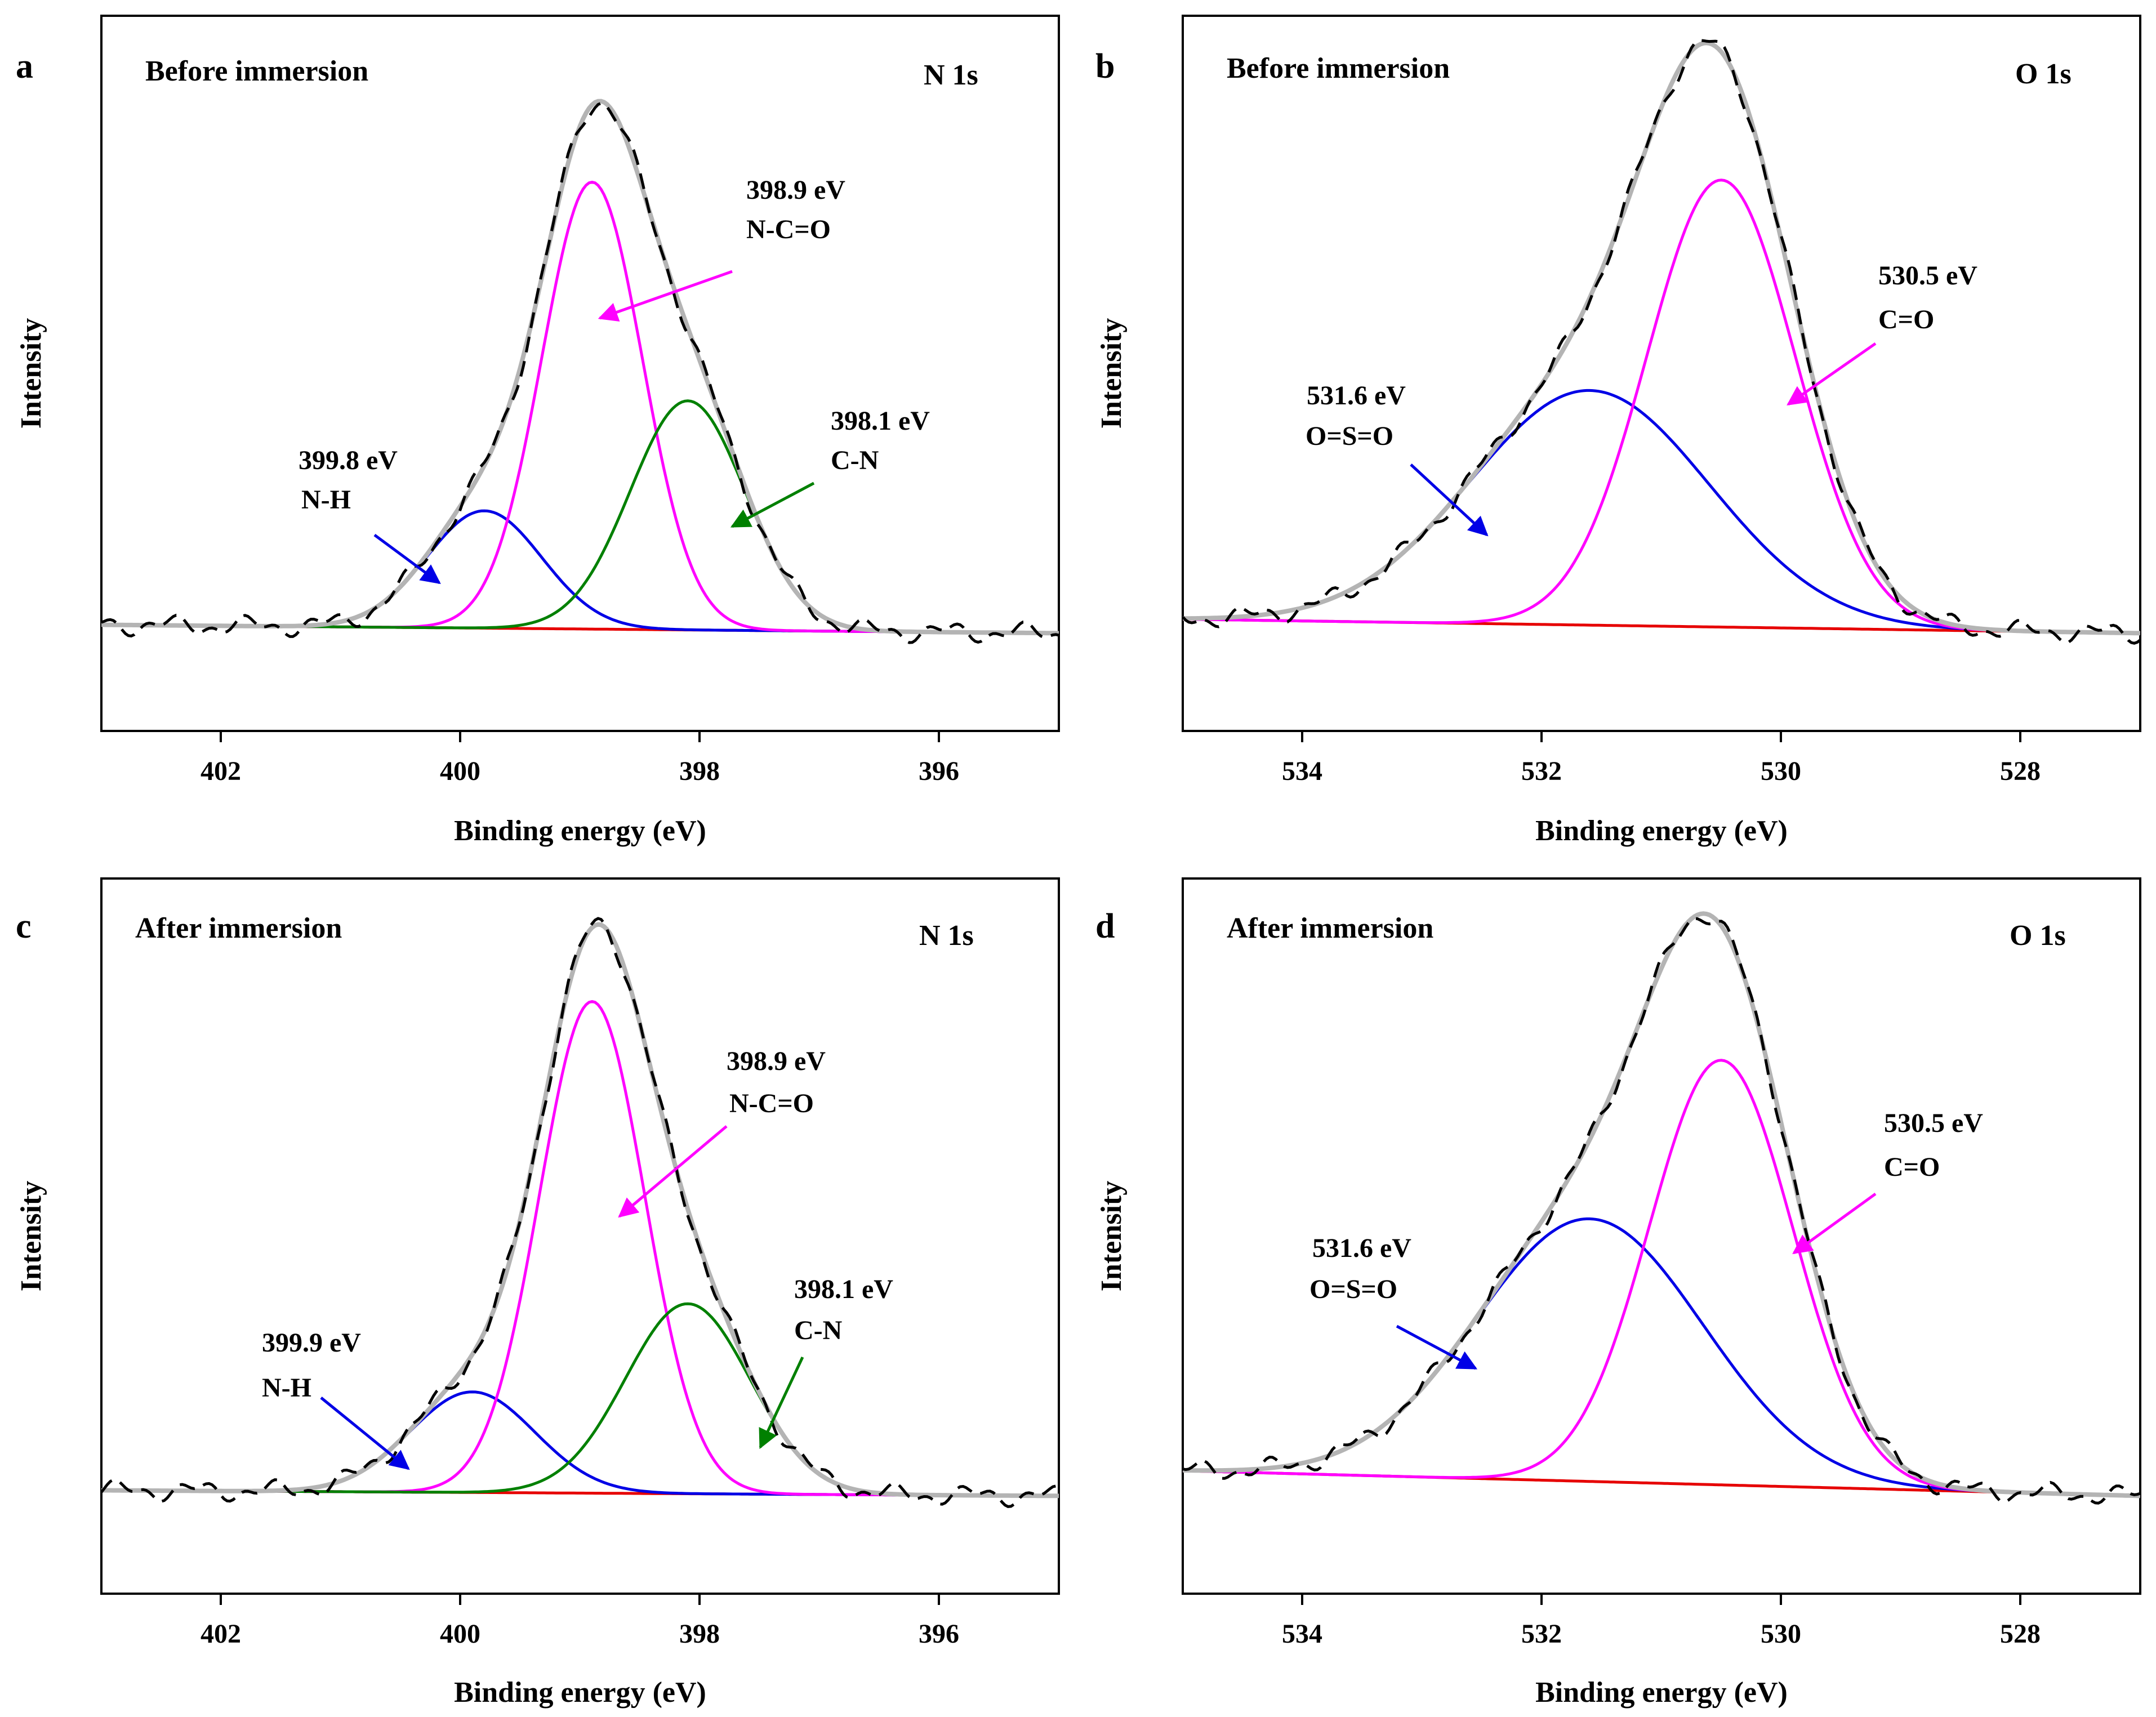  What do you see at coordinates (24, 66) in the screenshot?
I see `panel-letter-a: a` at bounding box center [24, 66].